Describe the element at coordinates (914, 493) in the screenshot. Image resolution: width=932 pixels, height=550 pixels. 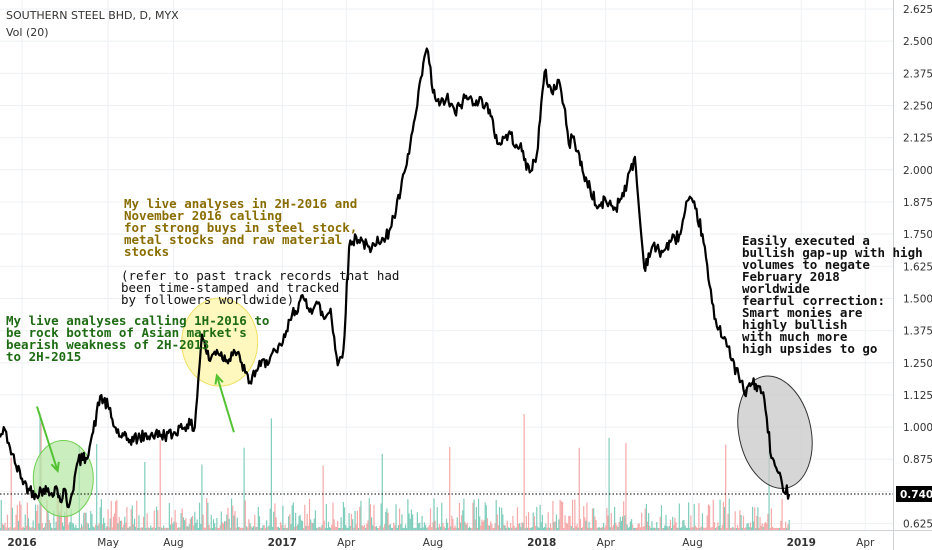
I see `last-price-badge` at that location.